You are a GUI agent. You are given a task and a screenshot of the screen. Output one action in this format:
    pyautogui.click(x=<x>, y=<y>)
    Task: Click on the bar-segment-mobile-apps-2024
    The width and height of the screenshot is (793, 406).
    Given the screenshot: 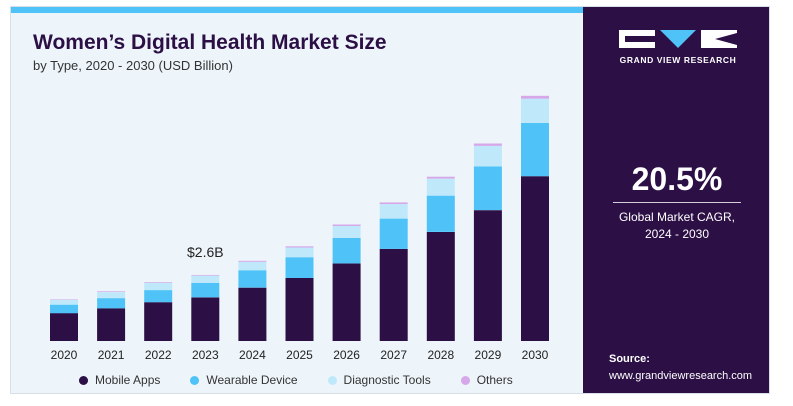 What is the action you would take?
    pyautogui.click(x=252, y=314)
    